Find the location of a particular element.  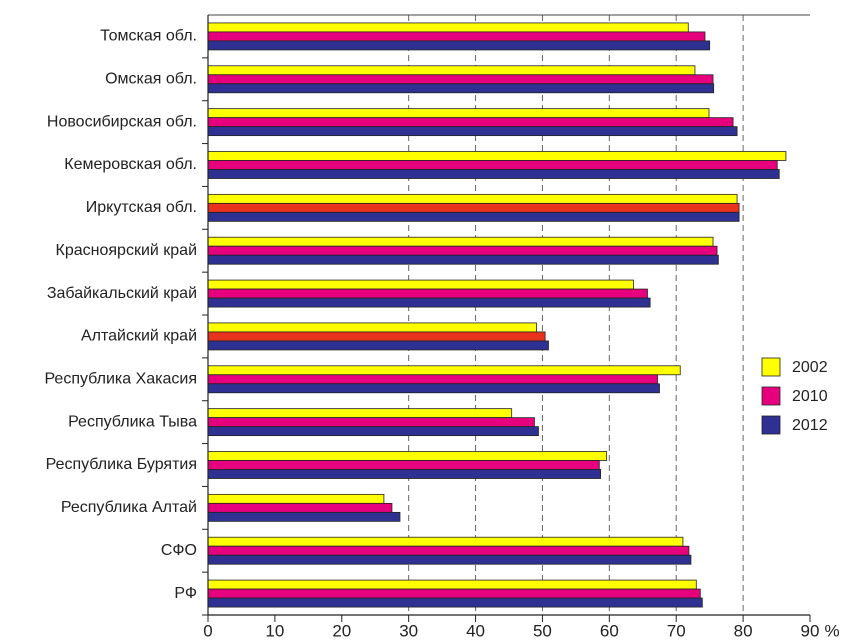

x-tick-label: 30 is located at coordinates (408, 630).